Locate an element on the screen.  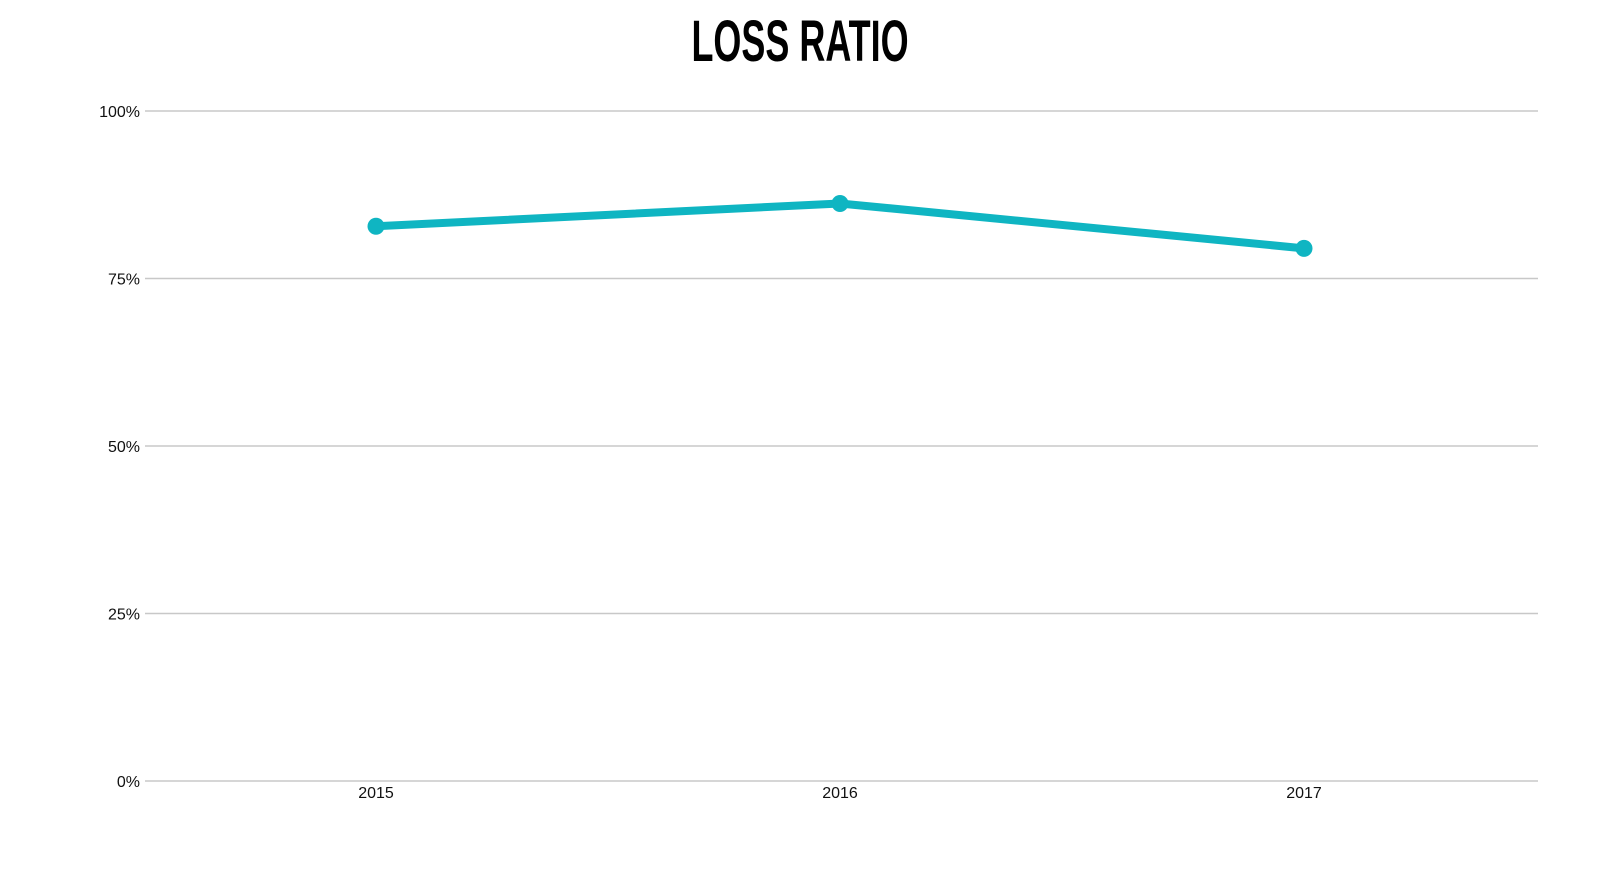
x-tick-label: 2017 is located at coordinates (1304, 793).